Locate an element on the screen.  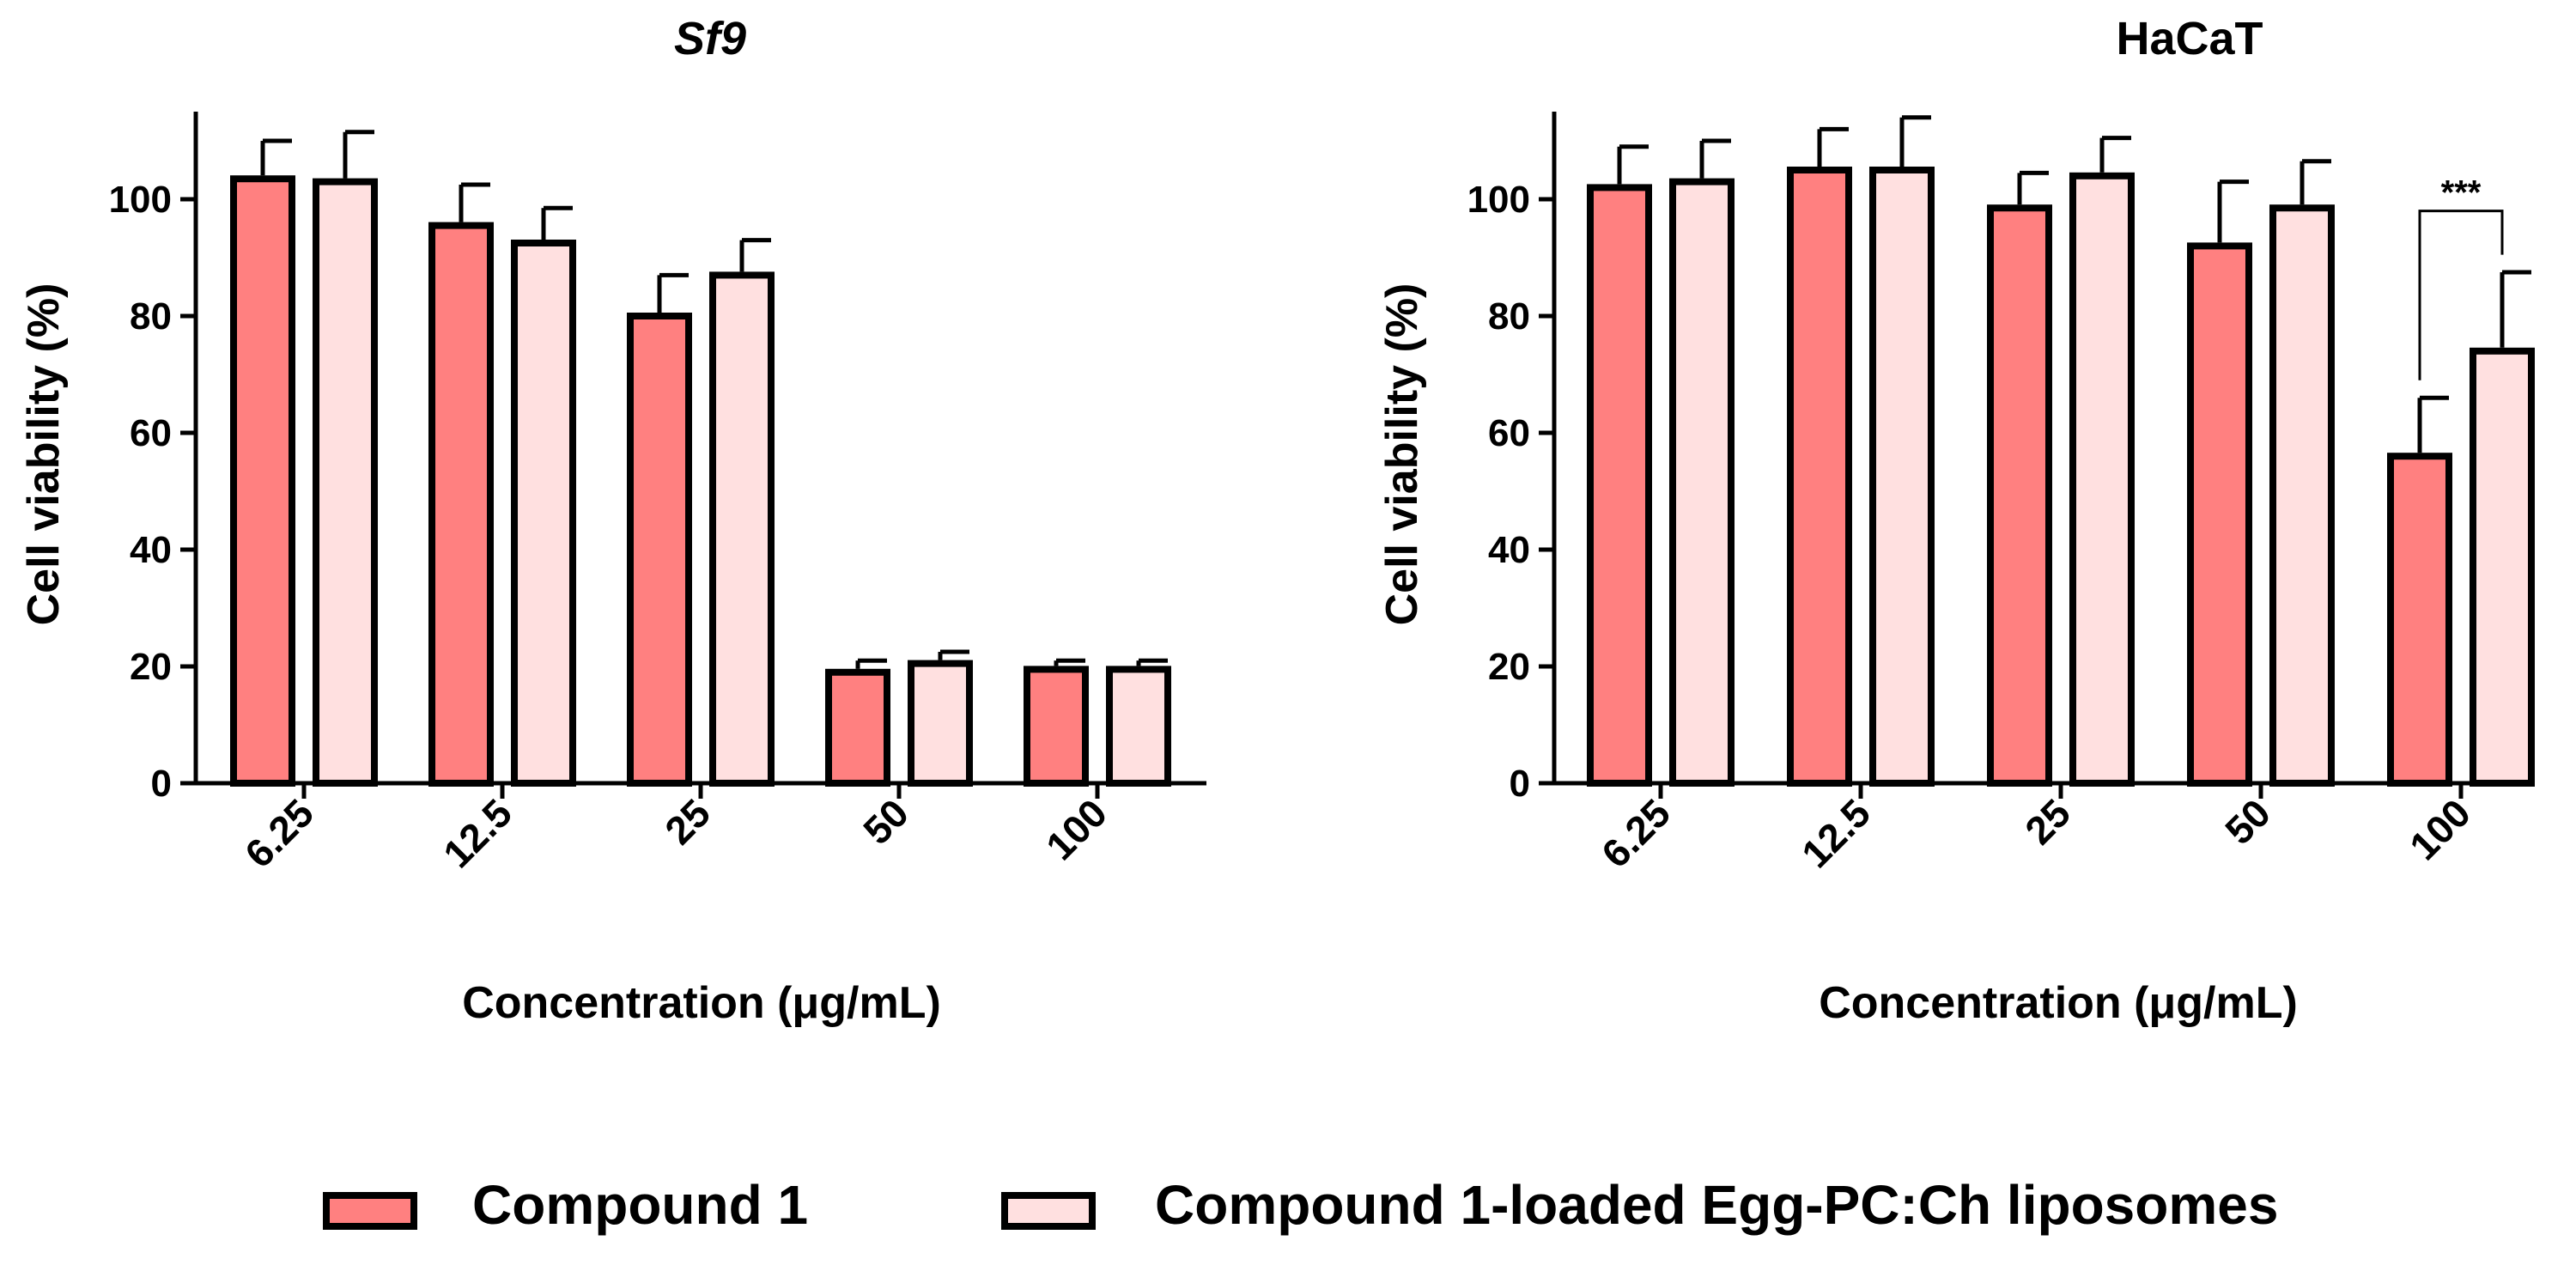
chart-title: Sf9 is located at coordinates (710, 38).